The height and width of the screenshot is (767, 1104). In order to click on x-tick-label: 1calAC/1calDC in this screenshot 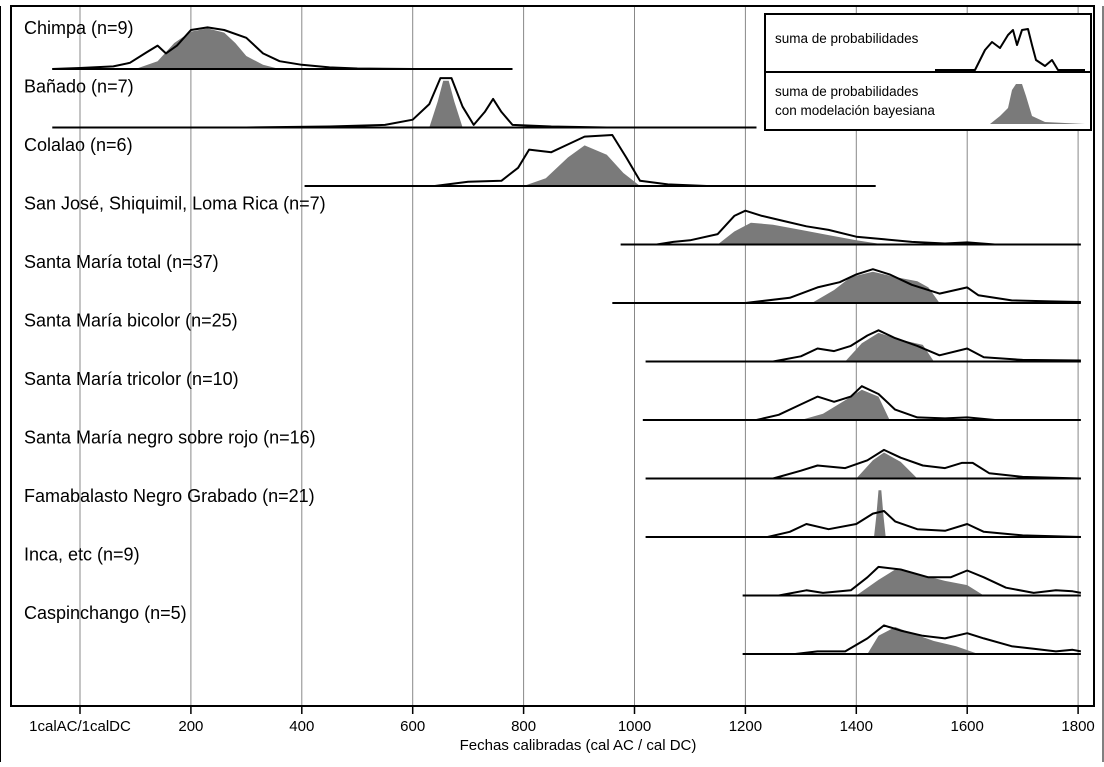, I will do `click(80, 726)`.